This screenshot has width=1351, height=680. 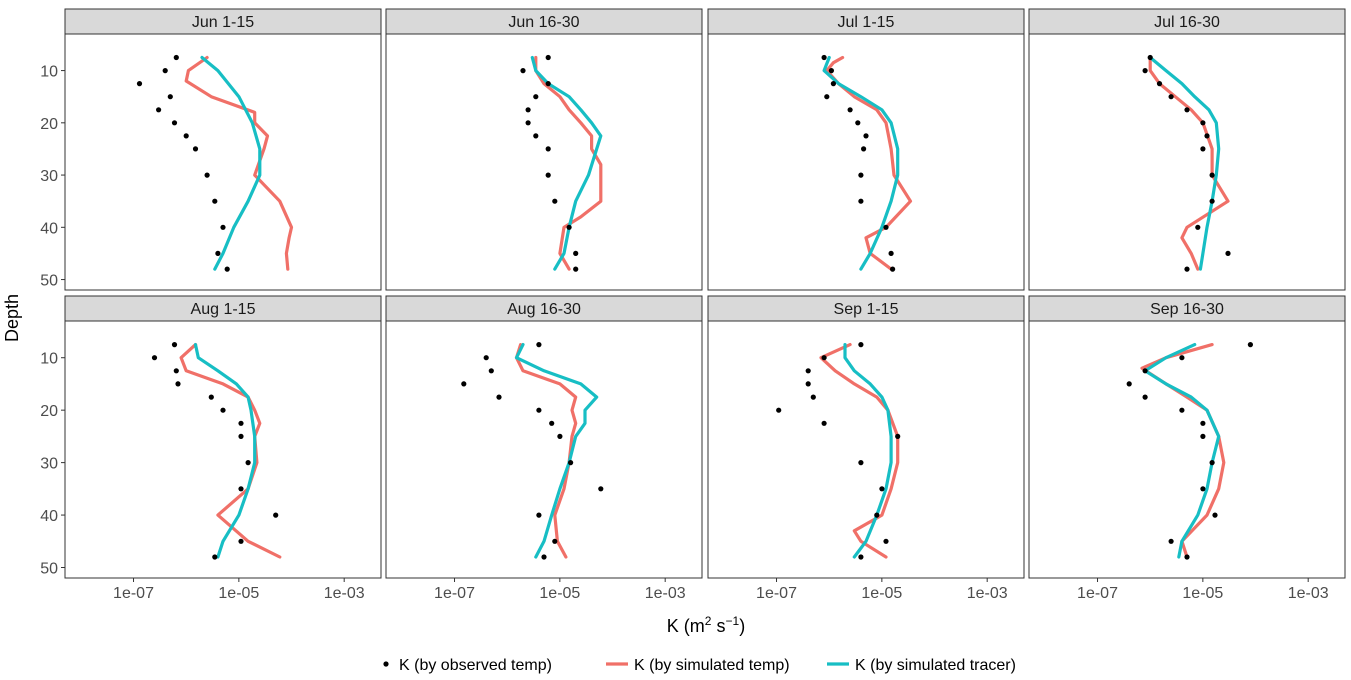 What do you see at coordinates (686, 626) in the screenshot?
I see `x-axis-title-base: K (m` at bounding box center [686, 626].